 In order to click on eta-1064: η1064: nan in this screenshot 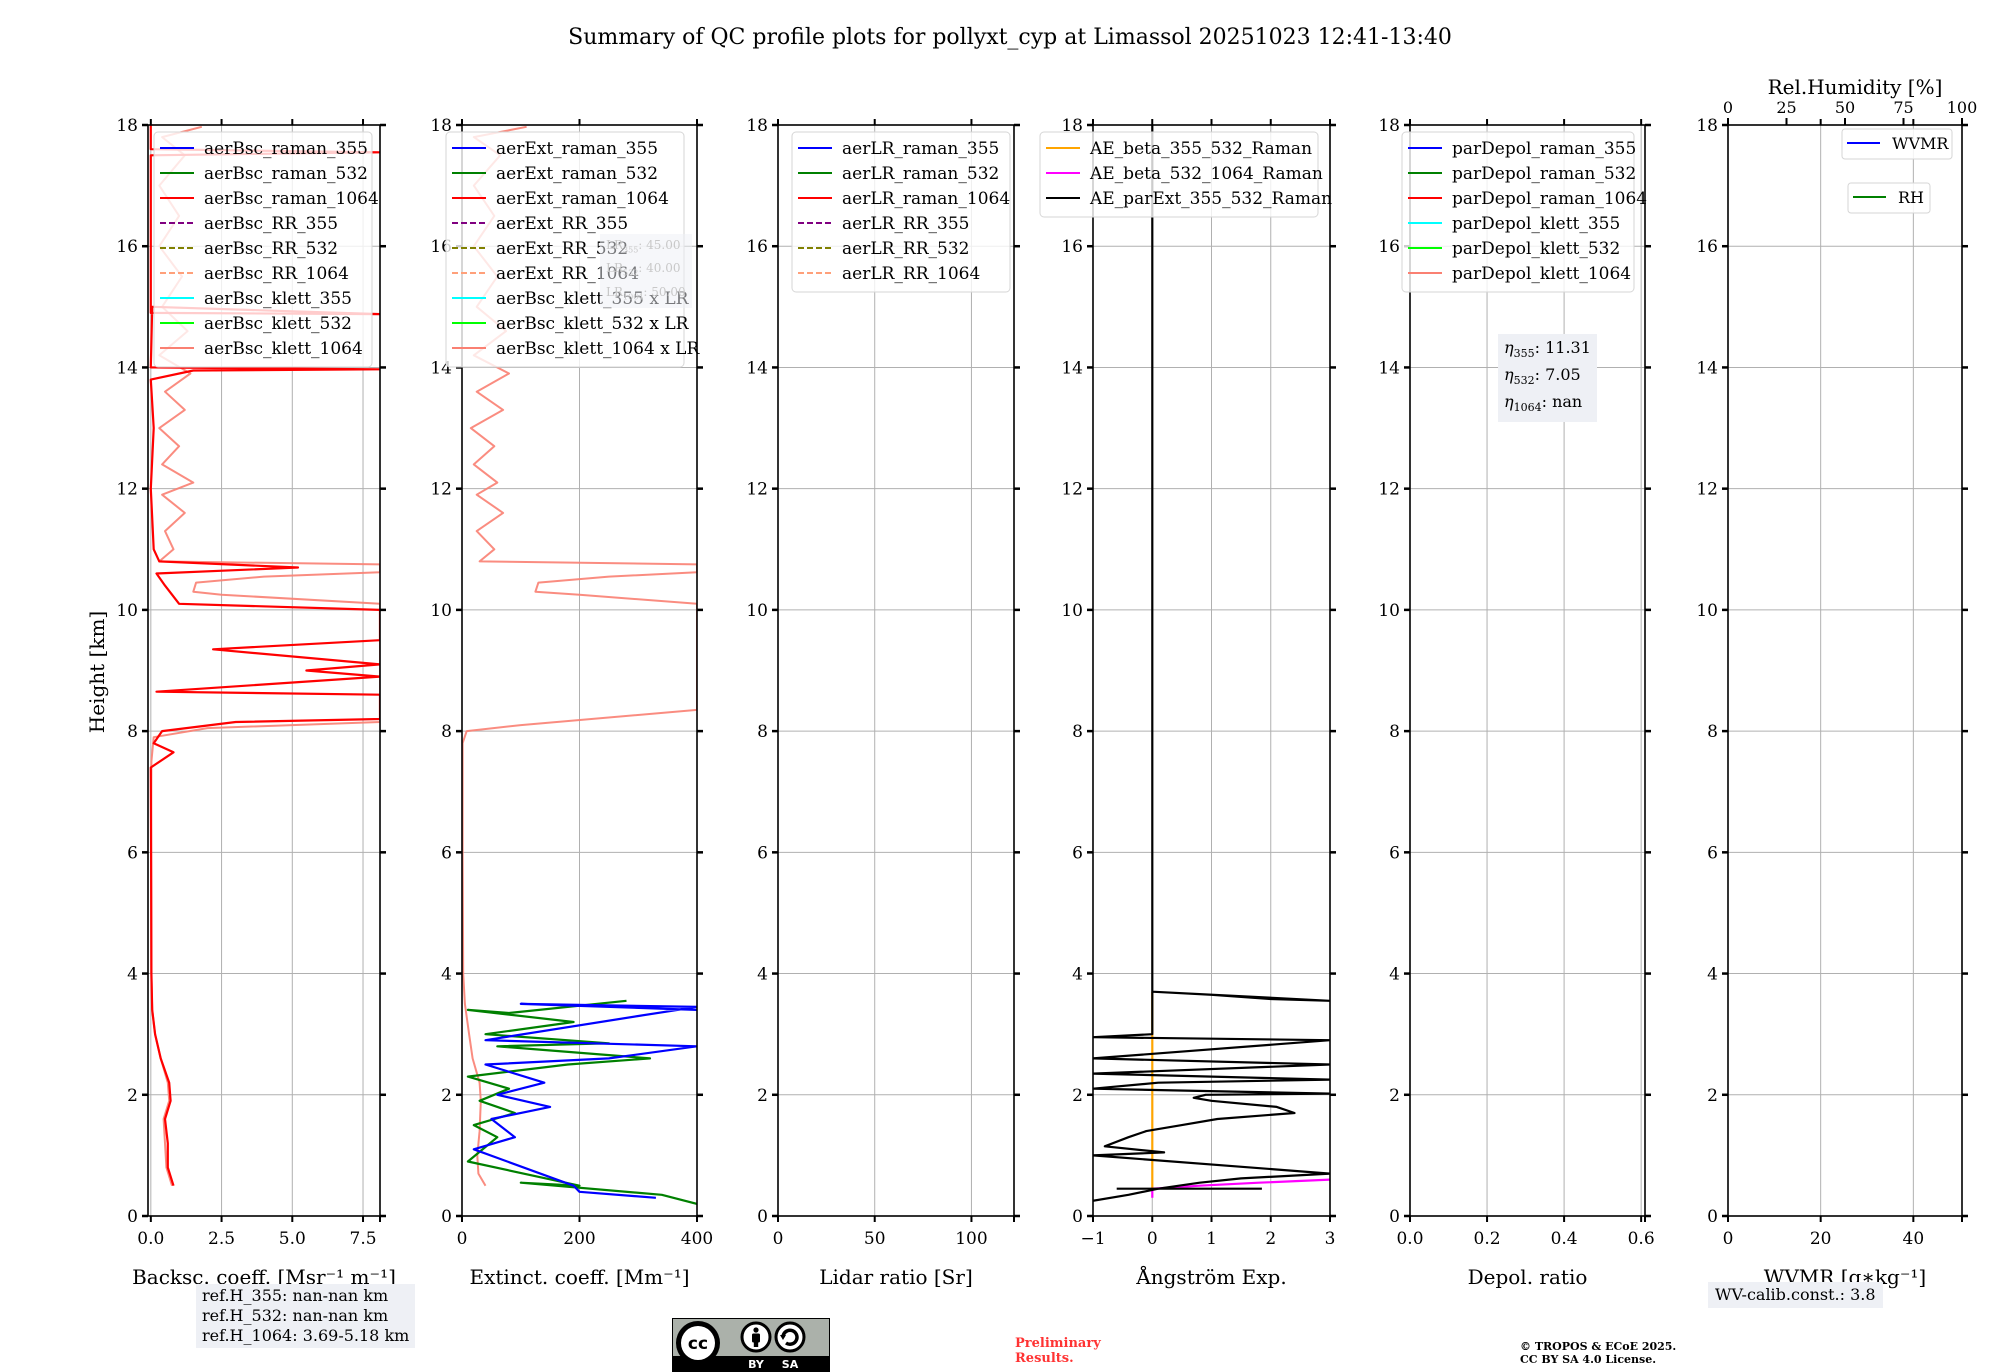, I will do `click(1543, 403)`.